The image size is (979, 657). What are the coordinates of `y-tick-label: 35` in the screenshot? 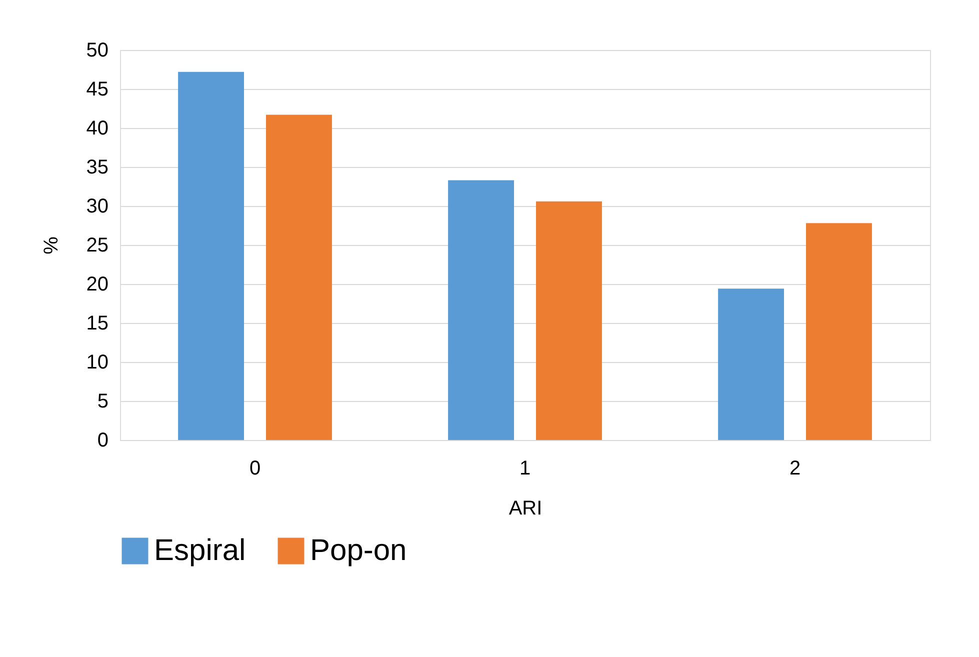 It's located at (97, 167).